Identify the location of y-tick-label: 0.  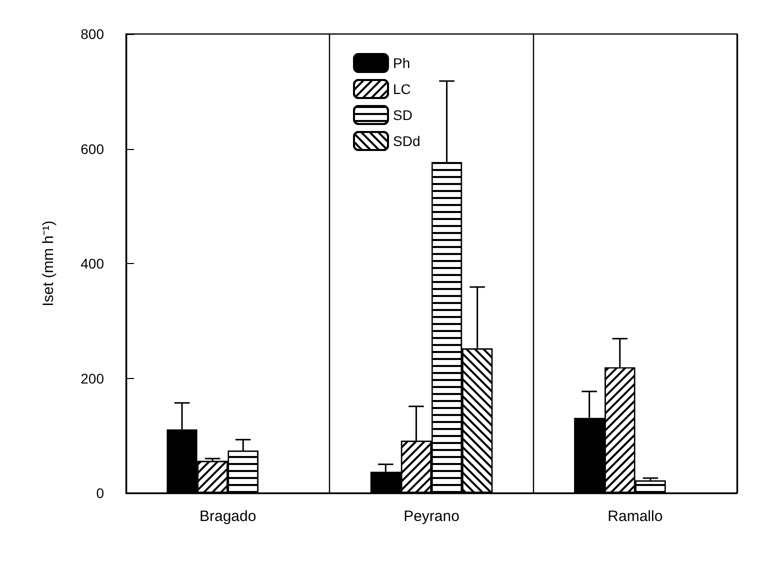
(100, 493).